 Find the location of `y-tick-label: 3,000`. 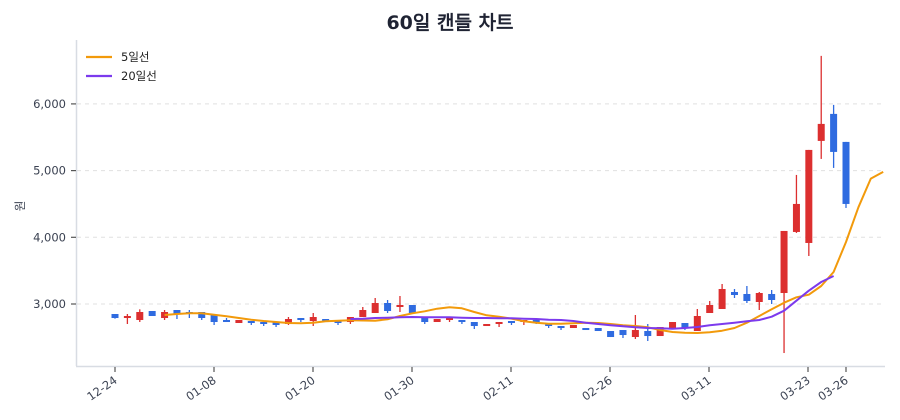

y-tick-label: 3,000 is located at coordinates (49, 304).